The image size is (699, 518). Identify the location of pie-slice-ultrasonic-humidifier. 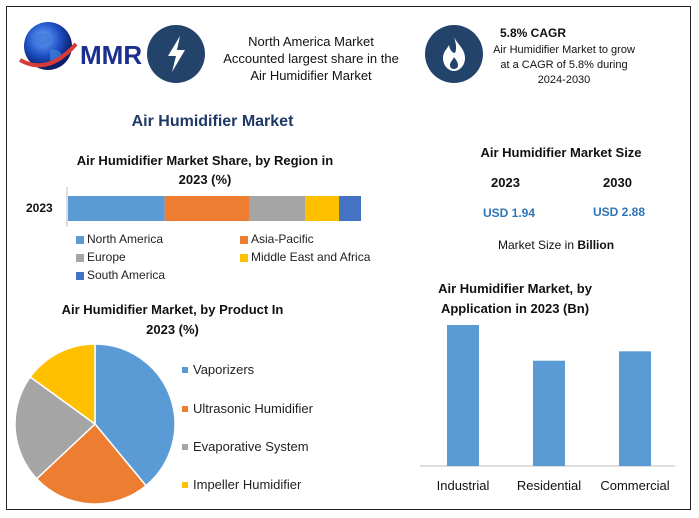
(91, 463).